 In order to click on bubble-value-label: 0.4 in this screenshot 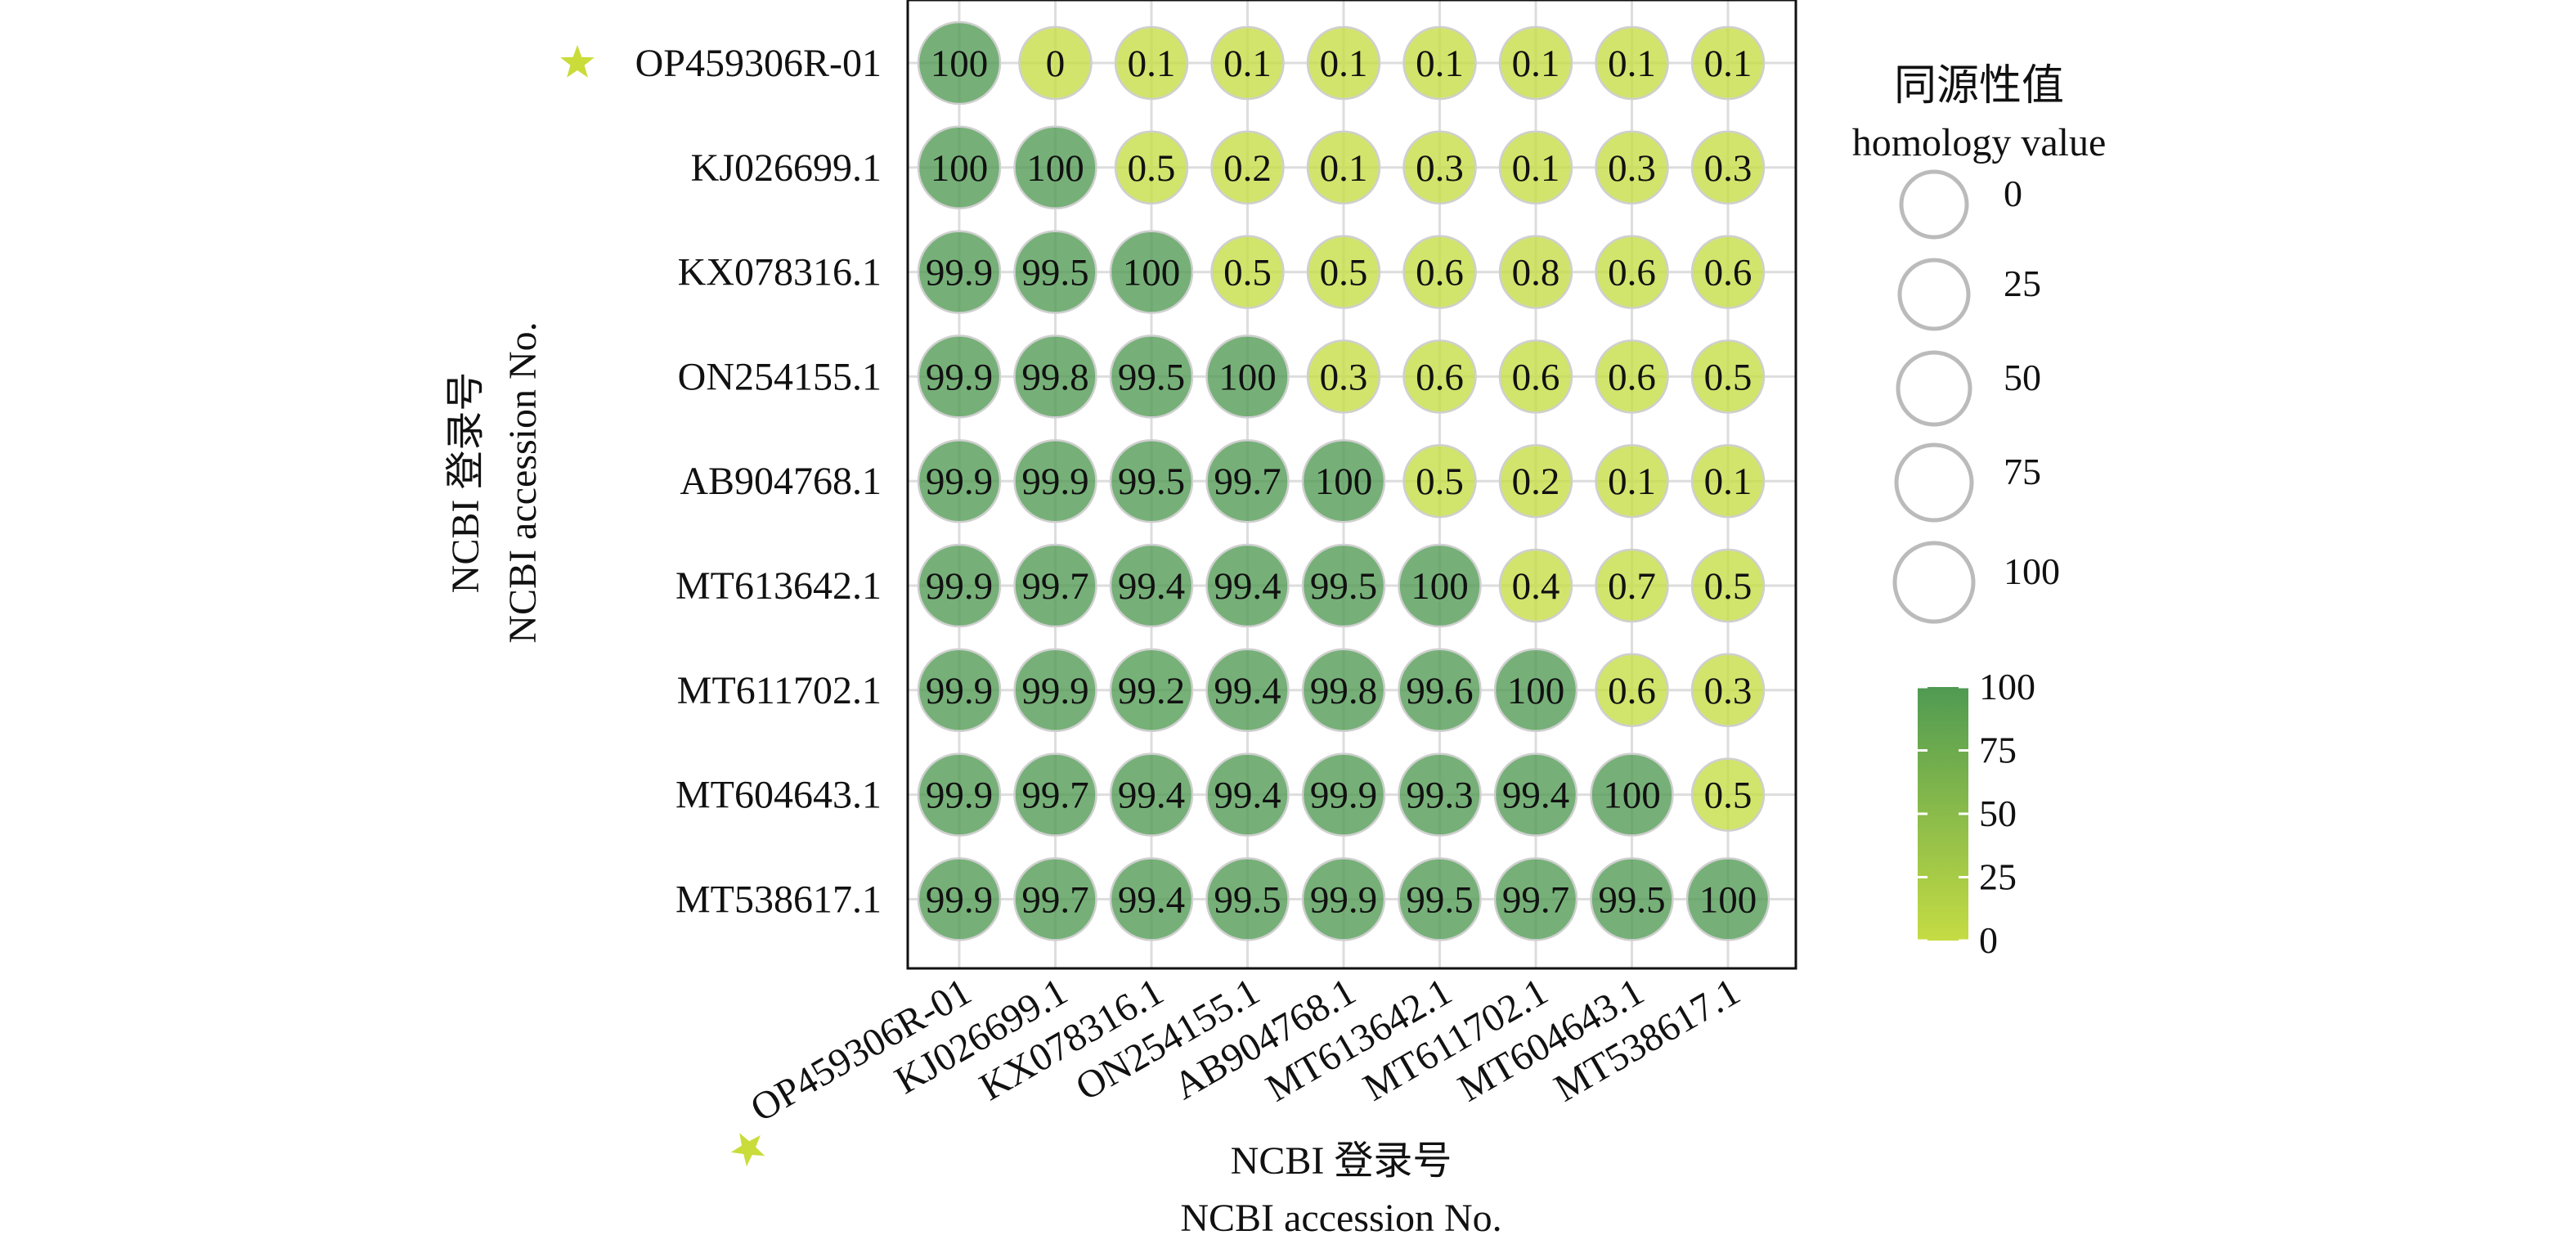, I will do `click(1536, 586)`.